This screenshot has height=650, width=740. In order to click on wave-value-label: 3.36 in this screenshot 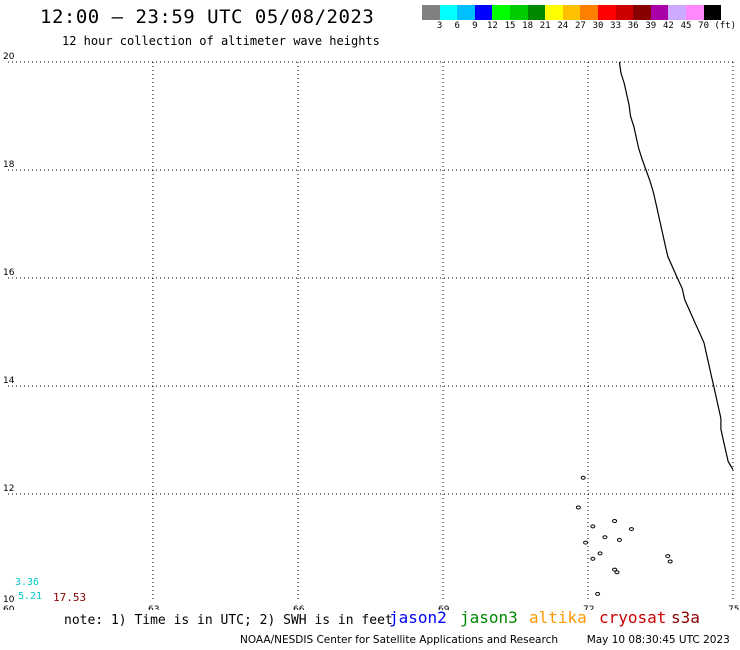, I will do `click(27, 582)`.